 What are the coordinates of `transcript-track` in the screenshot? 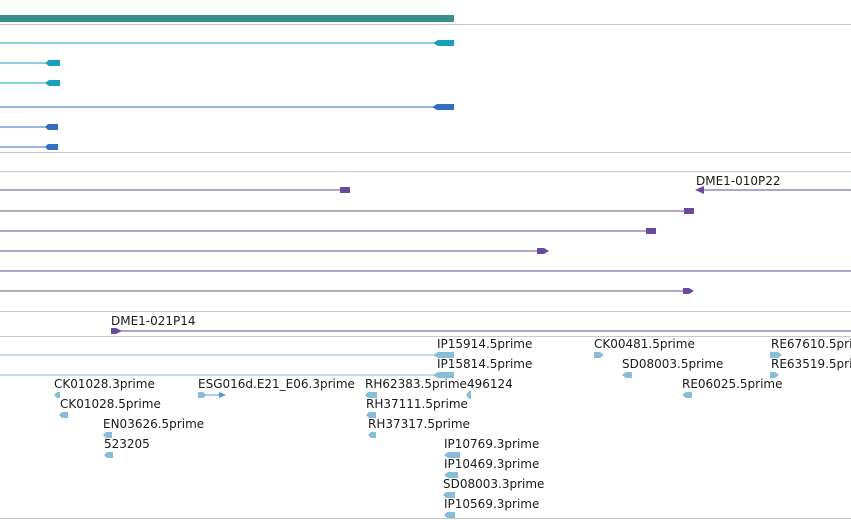 It's located at (227, 95).